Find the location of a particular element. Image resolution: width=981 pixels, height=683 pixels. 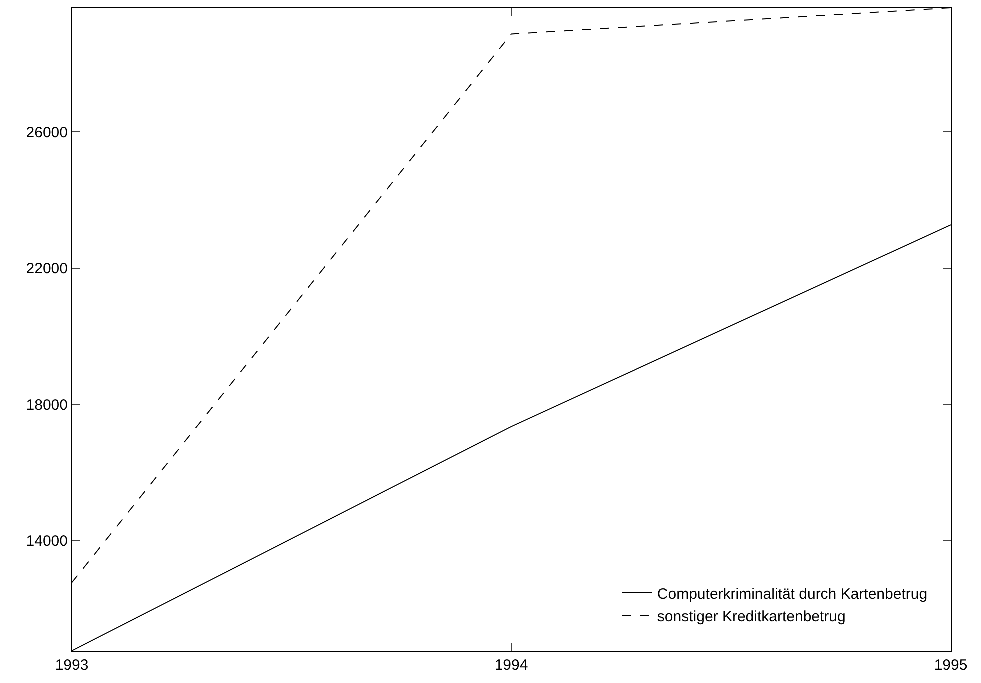

y-tick-label: 14000 is located at coordinates (47, 541).